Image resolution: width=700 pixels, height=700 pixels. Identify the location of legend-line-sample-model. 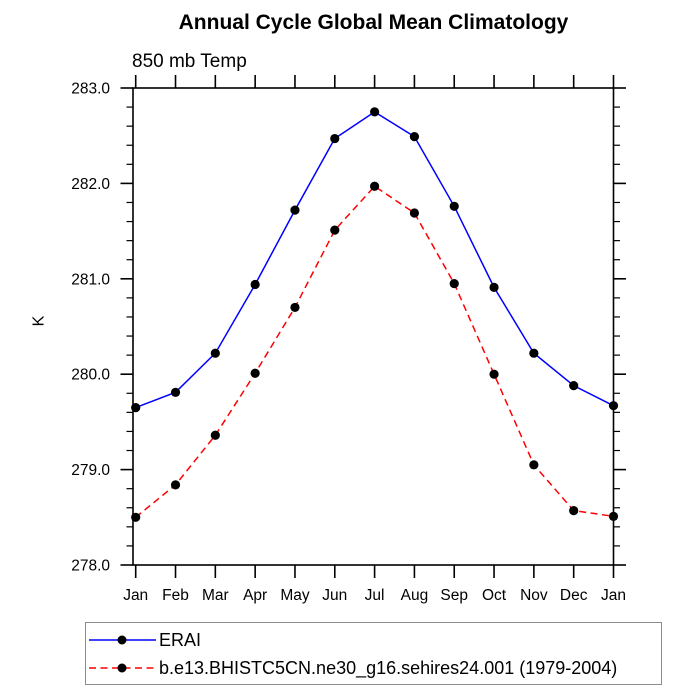
(122, 668).